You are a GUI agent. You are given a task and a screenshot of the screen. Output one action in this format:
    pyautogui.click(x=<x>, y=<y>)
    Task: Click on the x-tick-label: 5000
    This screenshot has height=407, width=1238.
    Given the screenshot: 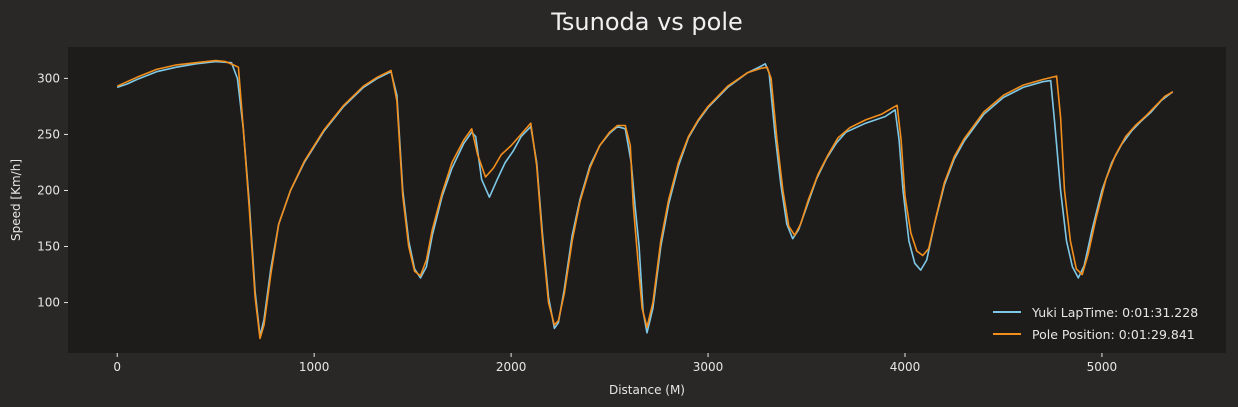 What is the action you would take?
    pyautogui.click(x=1102, y=367)
    